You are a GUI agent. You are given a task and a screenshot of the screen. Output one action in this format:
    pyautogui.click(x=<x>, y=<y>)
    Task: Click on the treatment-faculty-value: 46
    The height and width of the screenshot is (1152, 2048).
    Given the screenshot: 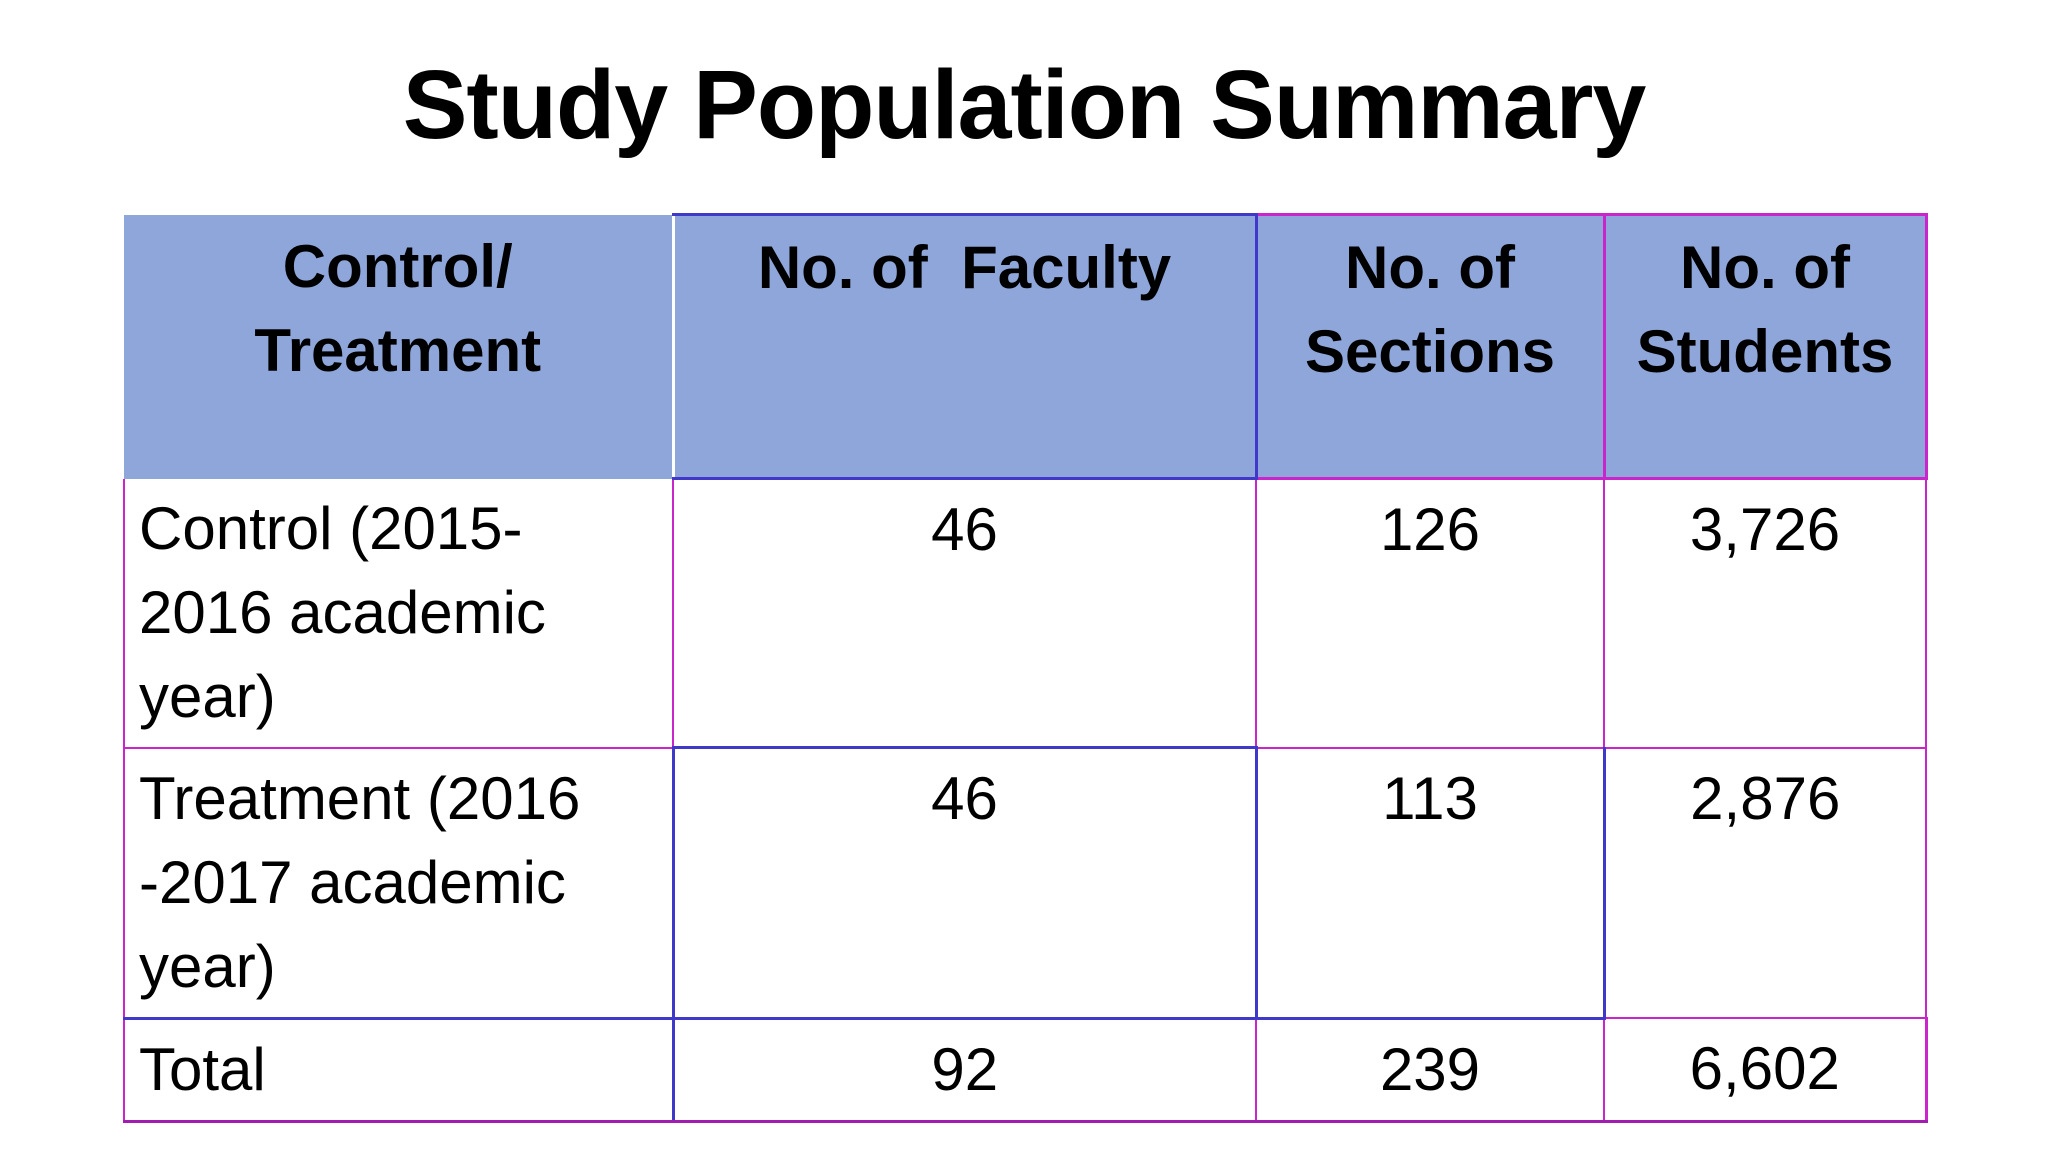 What is the action you would take?
    pyautogui.click(x=964, y=883)
    